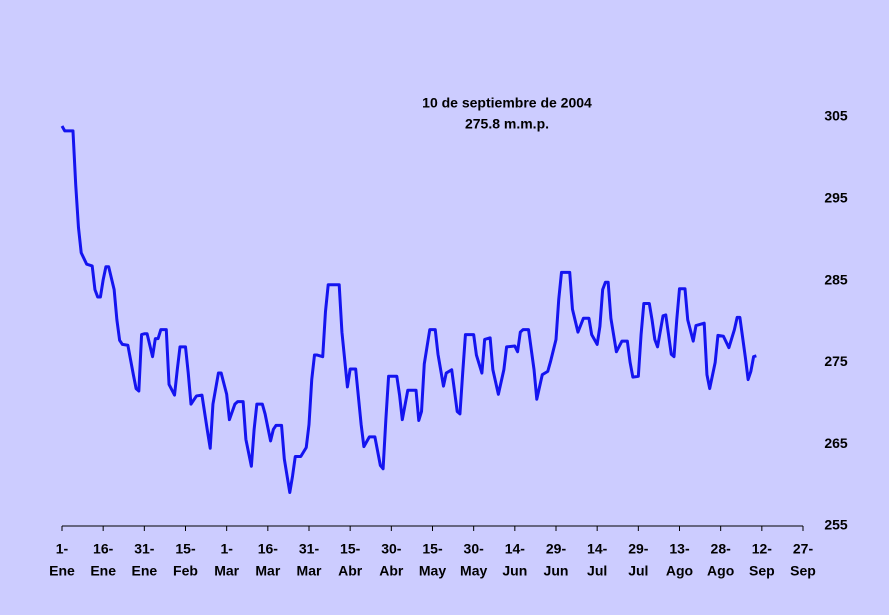 The height and width of the screenshot is (615, 889). What do you see at coordinates (185, 571) in the screenshot?
I see `x-tick-label: Feb` at bounding box center [185, 571].